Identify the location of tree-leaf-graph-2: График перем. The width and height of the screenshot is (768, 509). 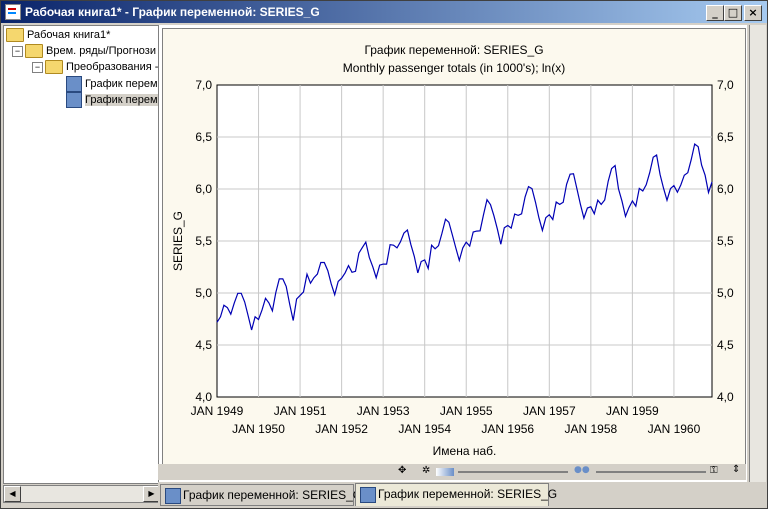
(112, 100).